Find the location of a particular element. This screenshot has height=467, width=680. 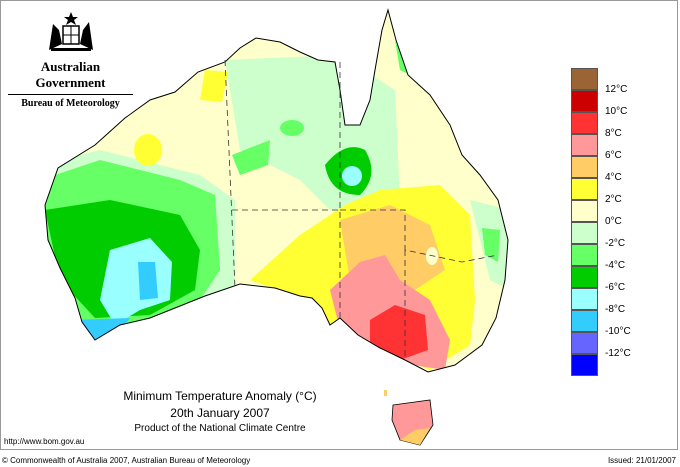

zone-neg4-2-b is located at coordinates (251, 157).